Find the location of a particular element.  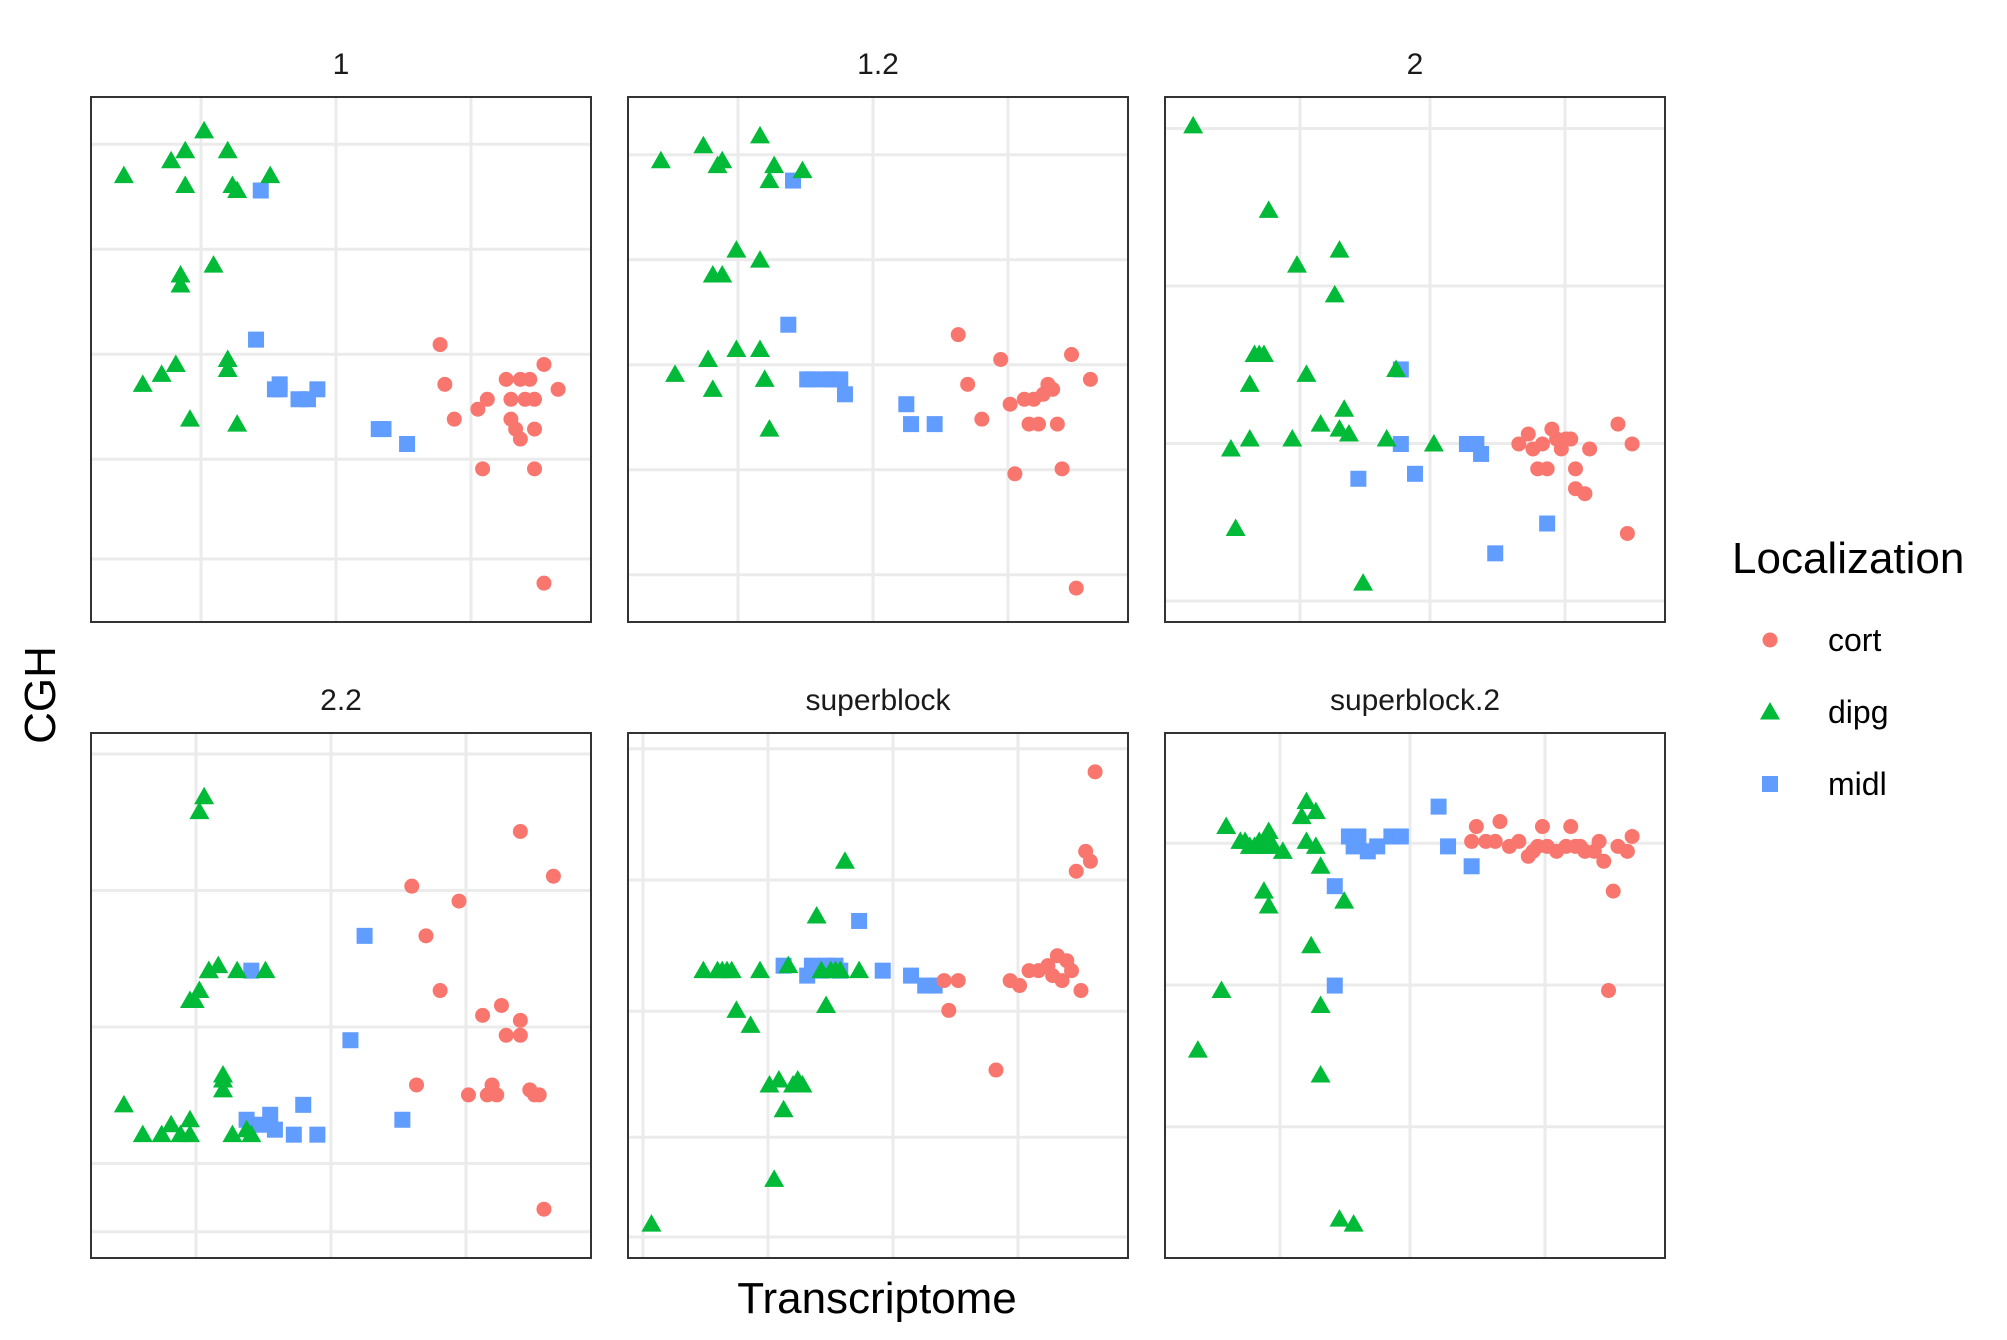

legend-label-cort: cort is located at coordinates (1854, 640).